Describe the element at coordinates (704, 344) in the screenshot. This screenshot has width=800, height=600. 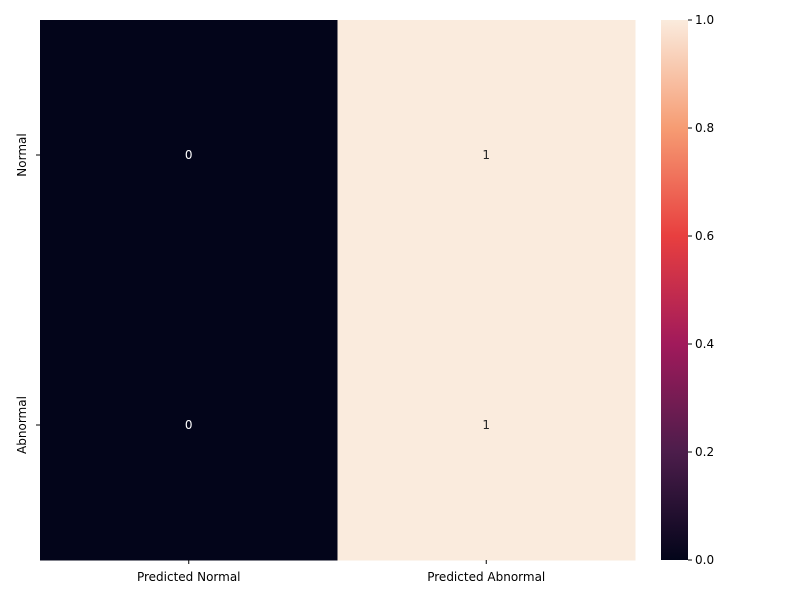
I see `colorbar-tick-label: 0.4` at that location.